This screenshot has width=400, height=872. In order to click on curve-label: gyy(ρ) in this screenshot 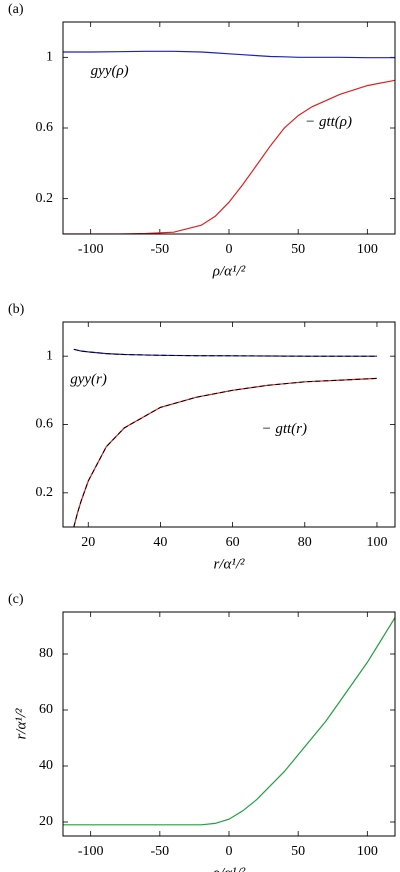, I will do `click(110, 71)`.